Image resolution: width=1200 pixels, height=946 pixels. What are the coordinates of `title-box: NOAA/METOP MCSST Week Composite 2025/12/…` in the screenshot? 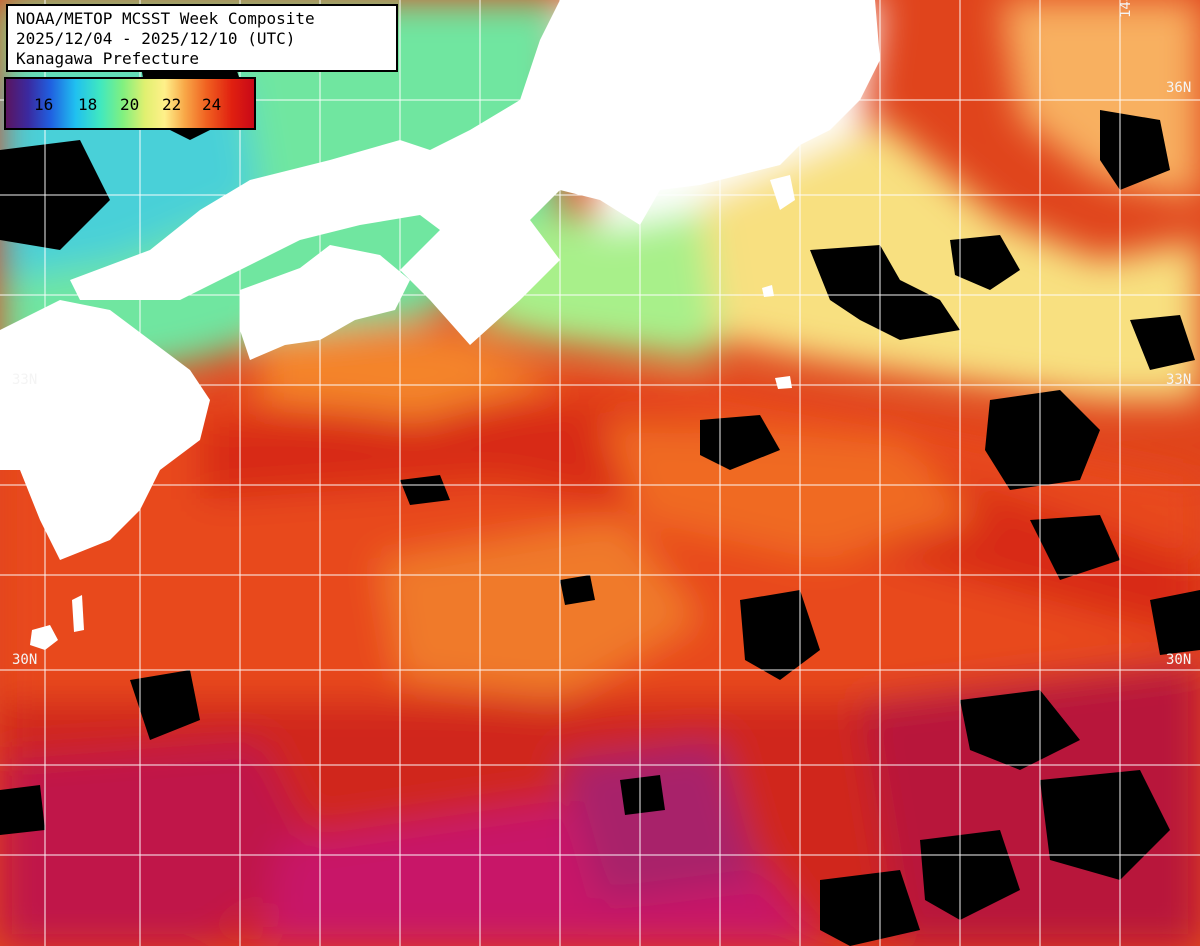 It's located at (202, 38).